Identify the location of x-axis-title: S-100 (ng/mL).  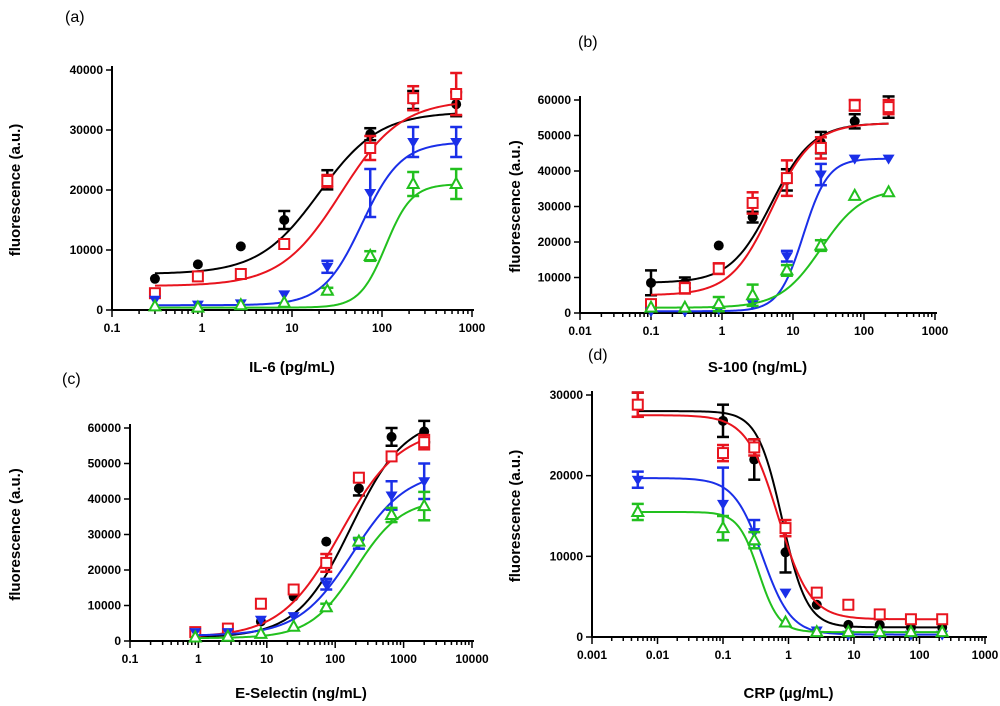
(757, 367).